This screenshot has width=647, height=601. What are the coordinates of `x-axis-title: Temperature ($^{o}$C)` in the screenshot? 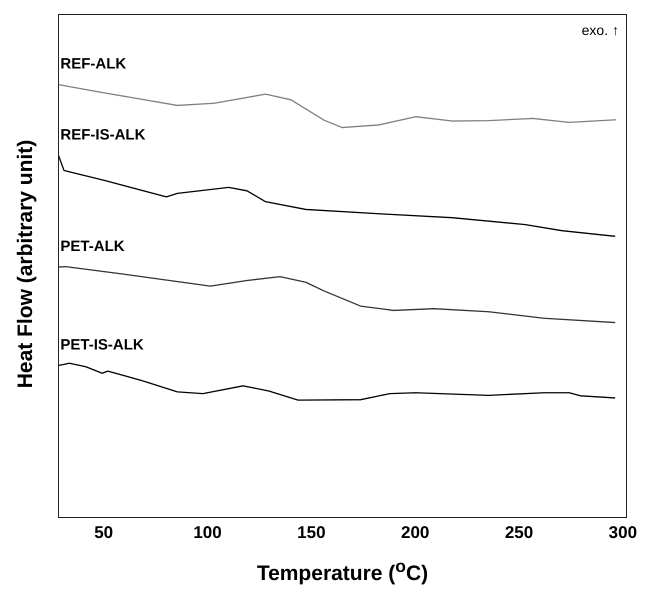 It's located at (343, 571).